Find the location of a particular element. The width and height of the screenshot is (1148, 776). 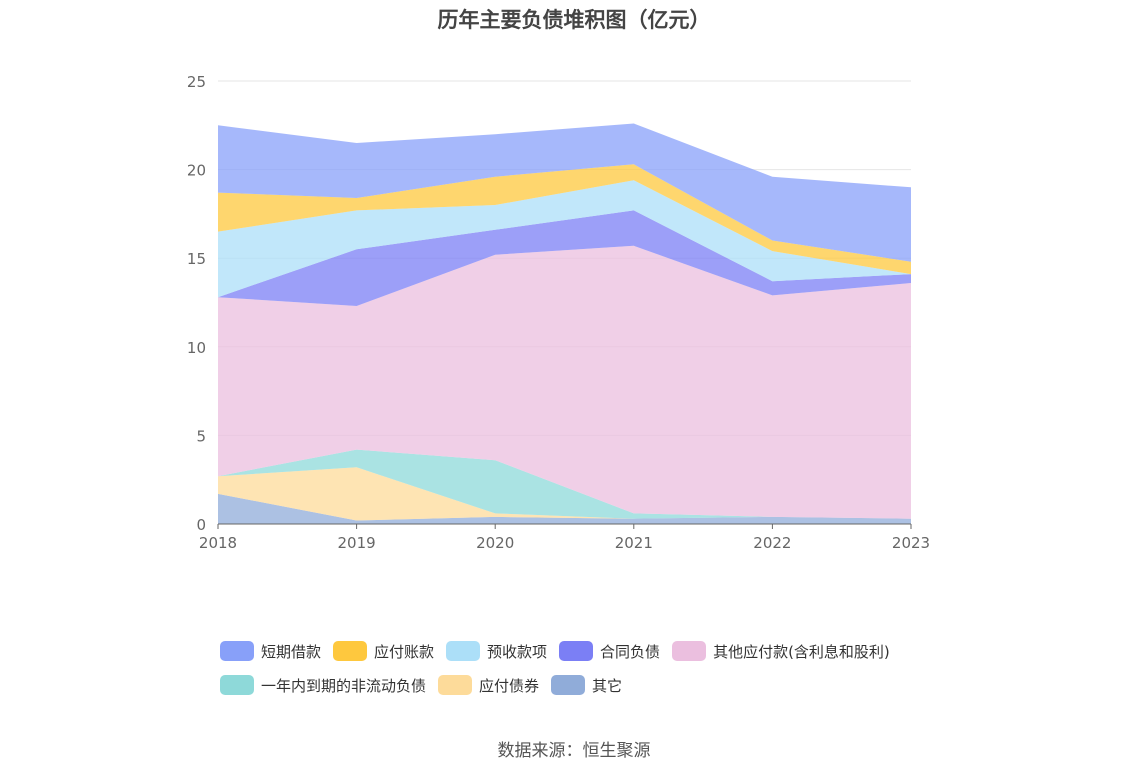

legend-item: 预收款项 is located at coordinates (496, 651).